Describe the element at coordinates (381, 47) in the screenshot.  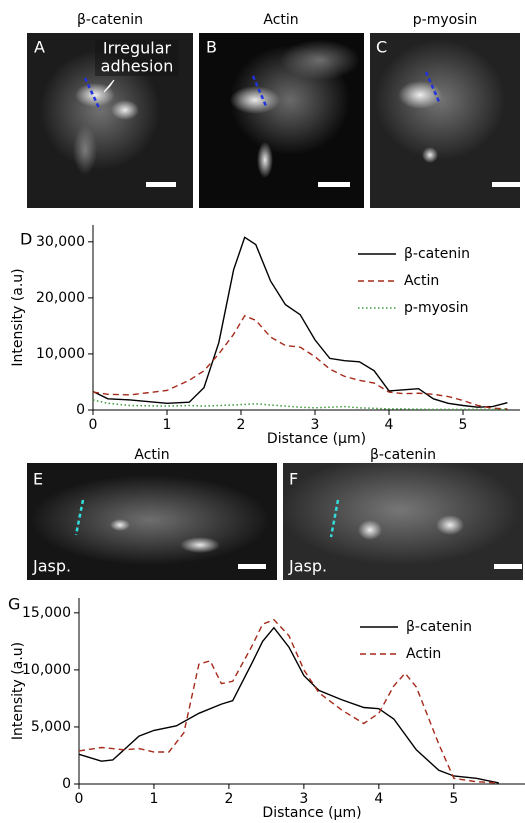
I see `panel-label: C` at that location.